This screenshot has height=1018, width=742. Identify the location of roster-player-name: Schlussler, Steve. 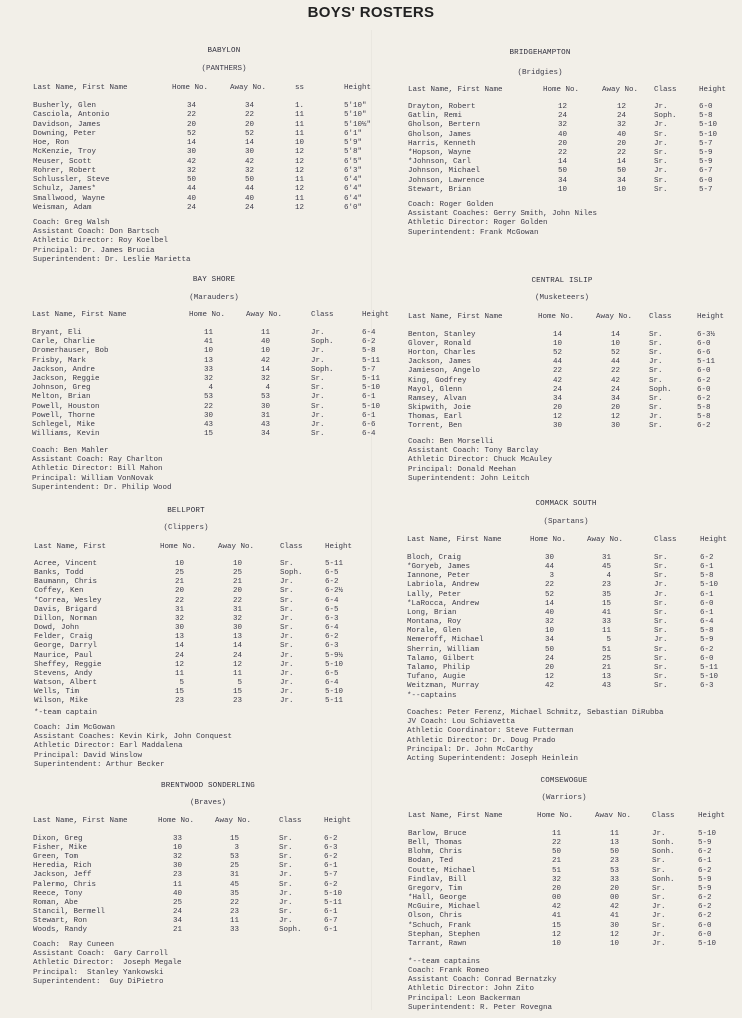
(71, 180).